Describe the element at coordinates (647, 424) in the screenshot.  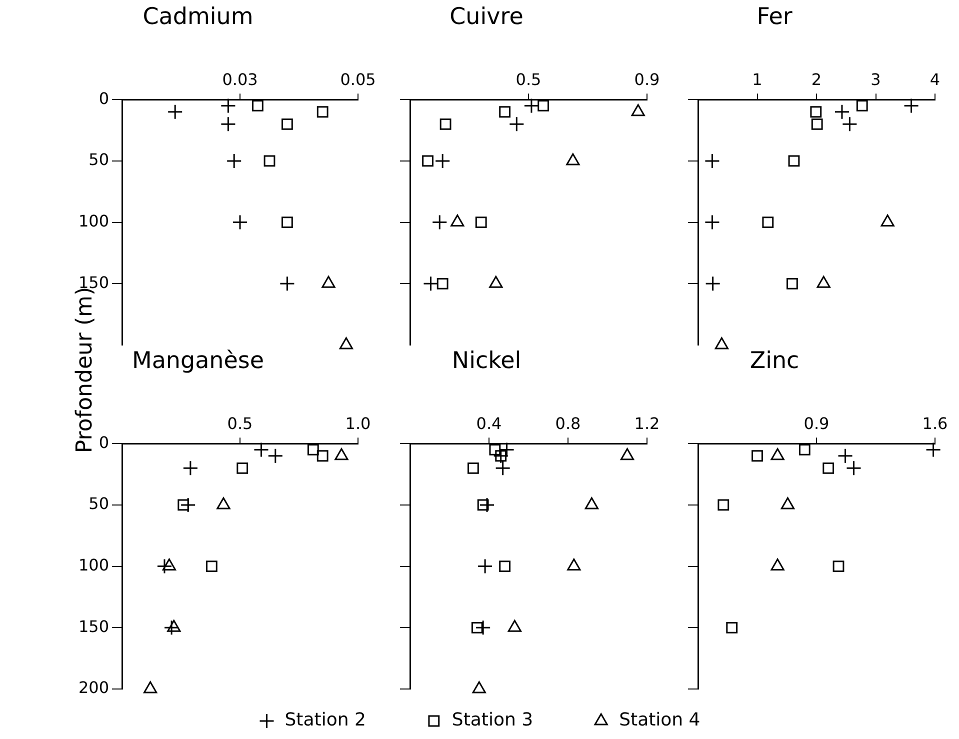
I see `x-tick-label: 1.2` at that location.